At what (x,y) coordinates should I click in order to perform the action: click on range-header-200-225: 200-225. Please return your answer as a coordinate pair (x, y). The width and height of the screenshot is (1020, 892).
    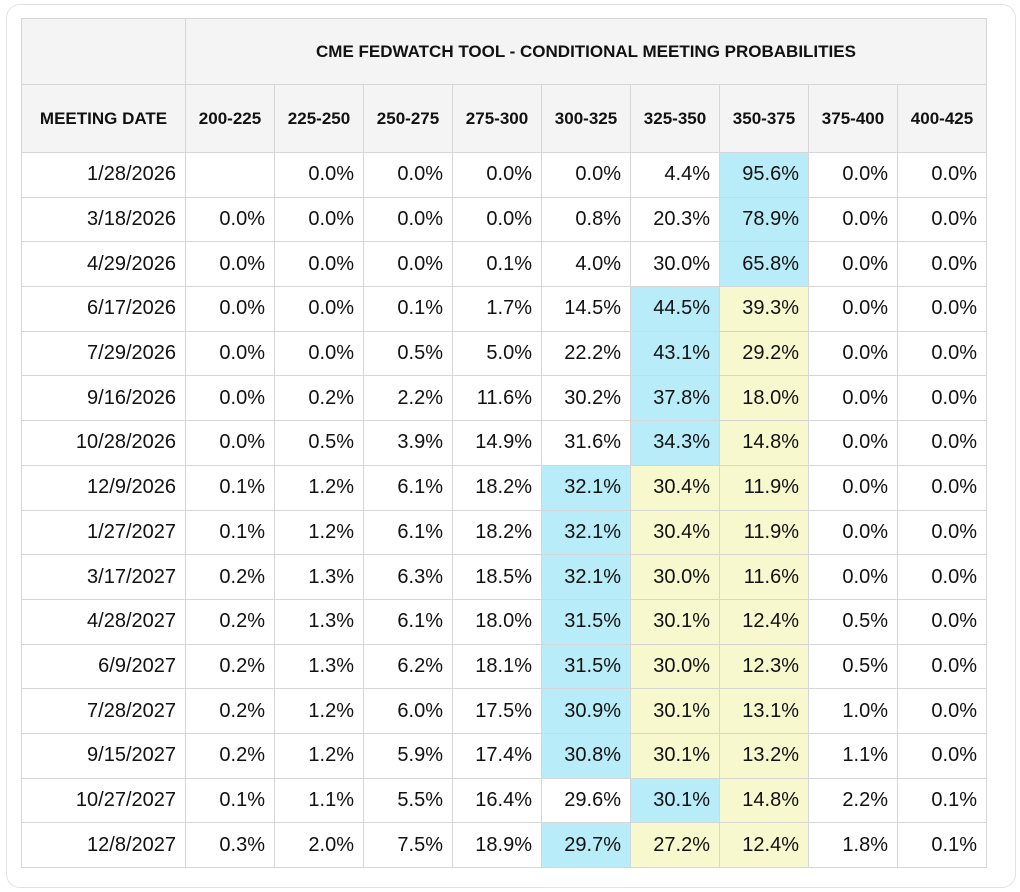
    Looking at the image, I should click on (230, 118).